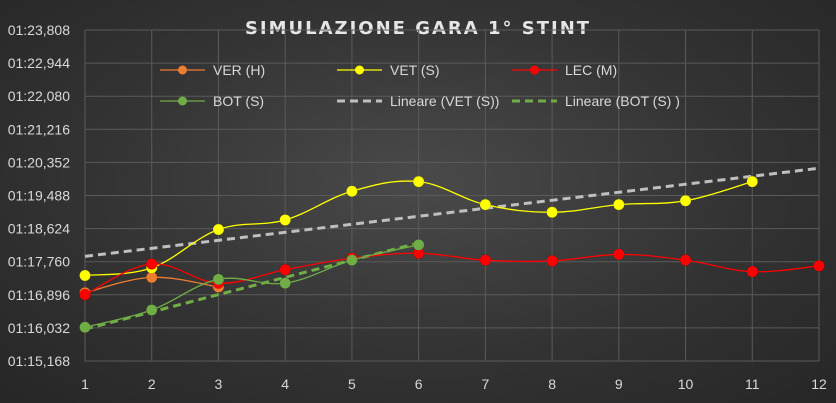 Image resolution: width=836 pixels, height=403 pixels. What do you see at coordinates (352, 384) in the screenshot?
I see `x-tick-label: 5` at bounding box center [352, 384].